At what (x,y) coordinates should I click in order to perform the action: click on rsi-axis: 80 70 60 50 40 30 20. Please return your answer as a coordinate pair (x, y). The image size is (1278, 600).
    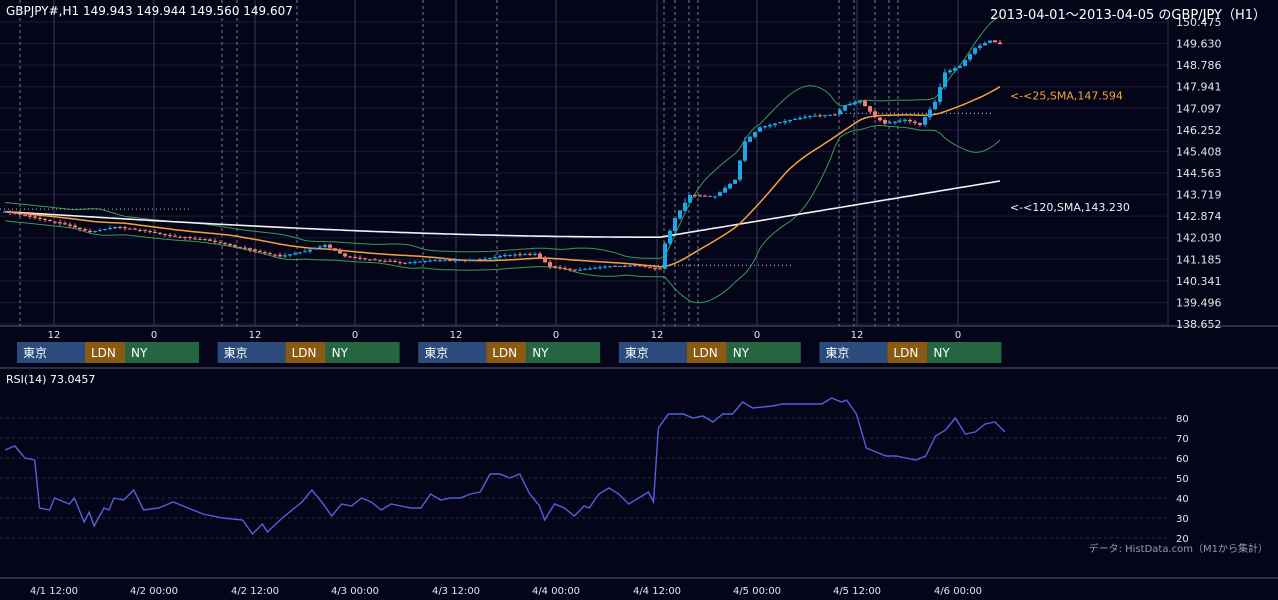
    Looking at the image, I should click on (1182, 479).